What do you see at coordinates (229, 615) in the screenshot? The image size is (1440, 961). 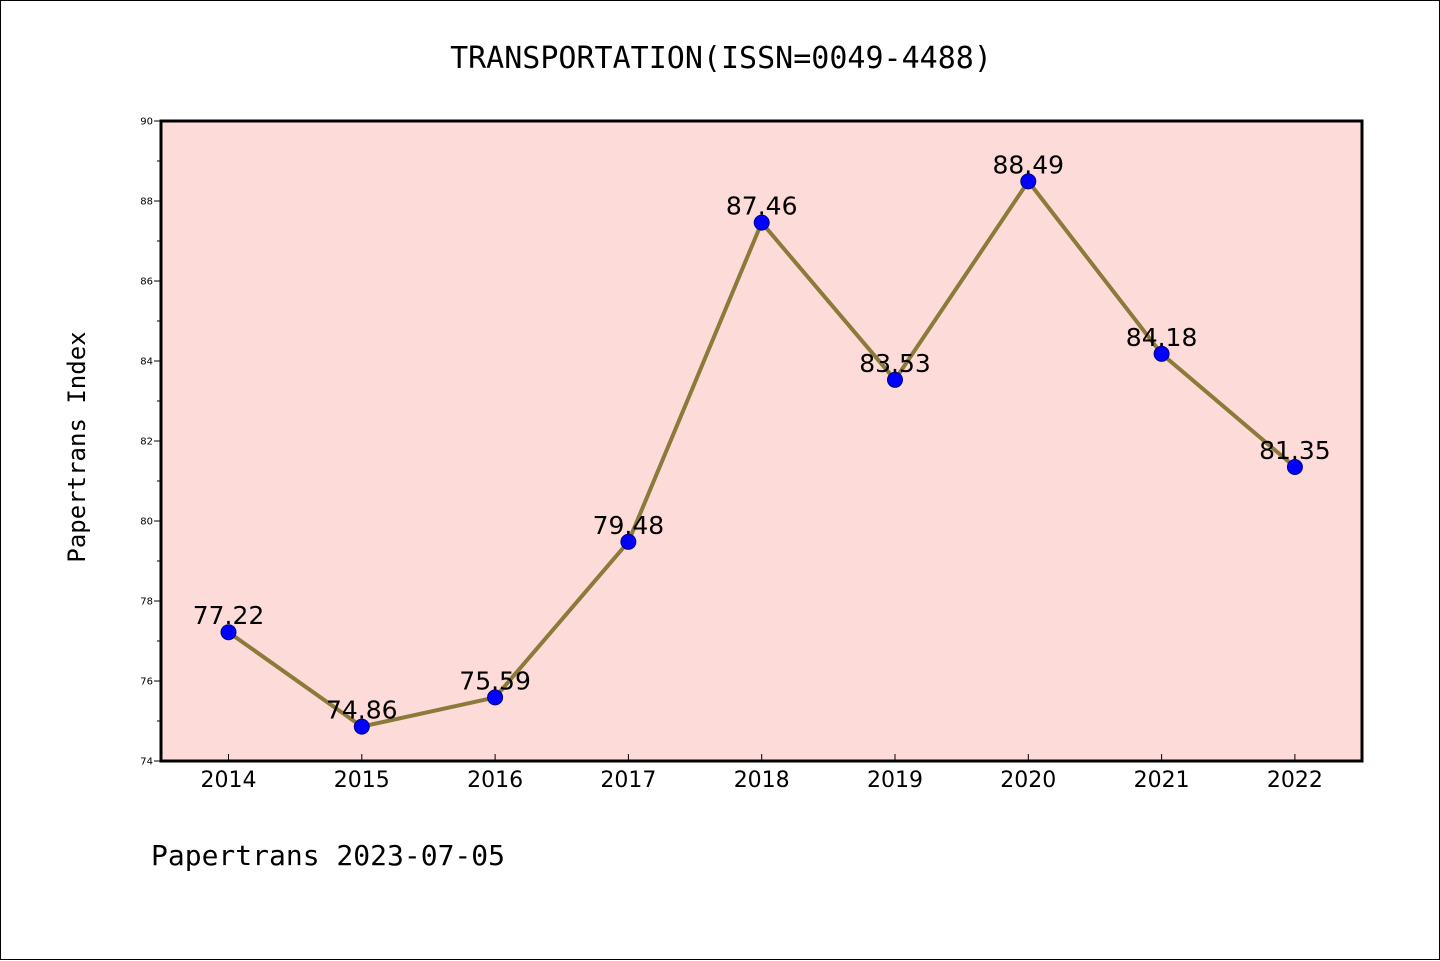 I see `data-label: 77.22` at bounding box center [229, 615].